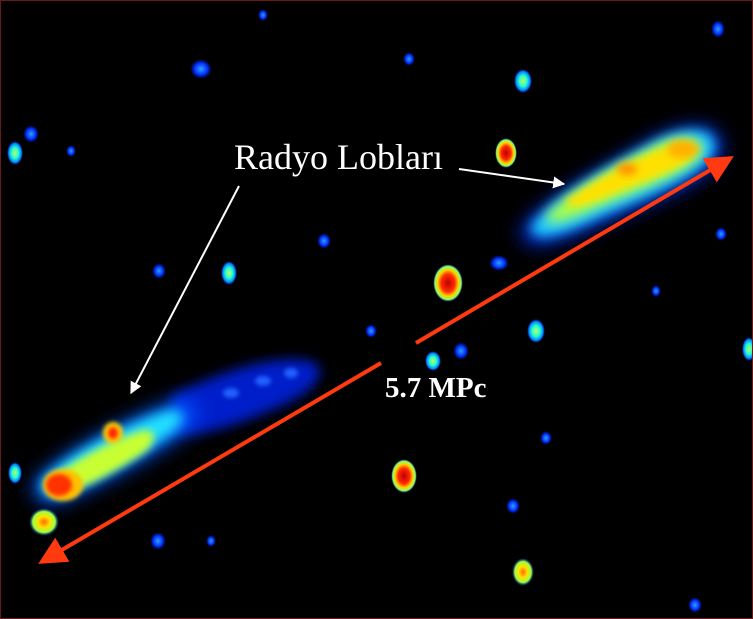  What do you see at coordinates (176, 431) in the screenshot?
I see `radio-lobe-lower` at bounding box center [176, 431].